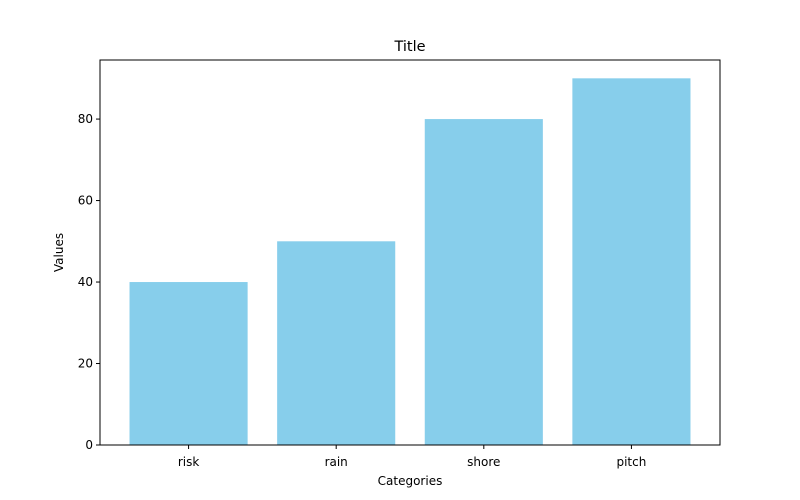 Image resolution: width=800 pixels, height=500 pixels. Describe the element at coordinates (409, 47) in the screenshot. I see `chart-title: Title` at that location.